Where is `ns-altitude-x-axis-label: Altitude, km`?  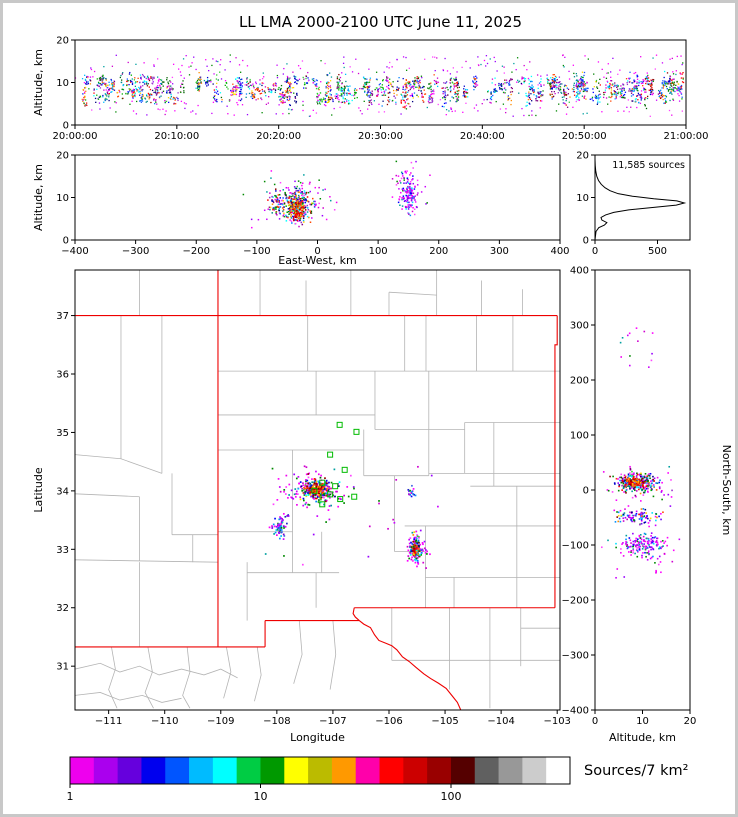
ns-altitude-x-axis-label: Altitude, km is located at coordinates (642, 737).